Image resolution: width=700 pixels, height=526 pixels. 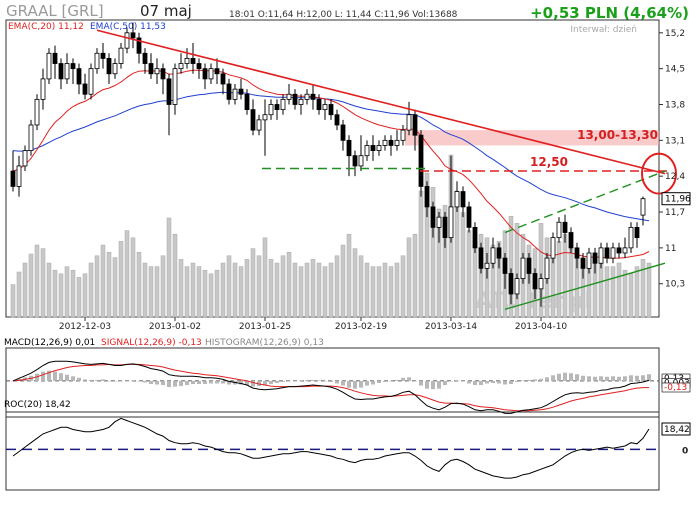 I want to click on legend-ema20: EMA(C,20) 11,12, so click(x=46, y=27).